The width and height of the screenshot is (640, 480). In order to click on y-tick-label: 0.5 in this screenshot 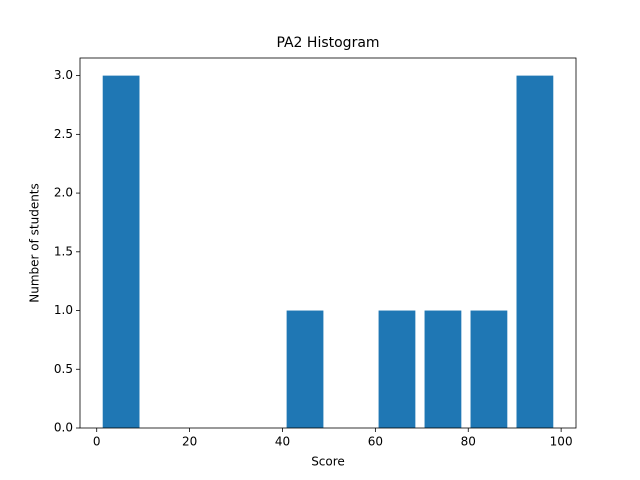, I will do `click(63, 369)`.